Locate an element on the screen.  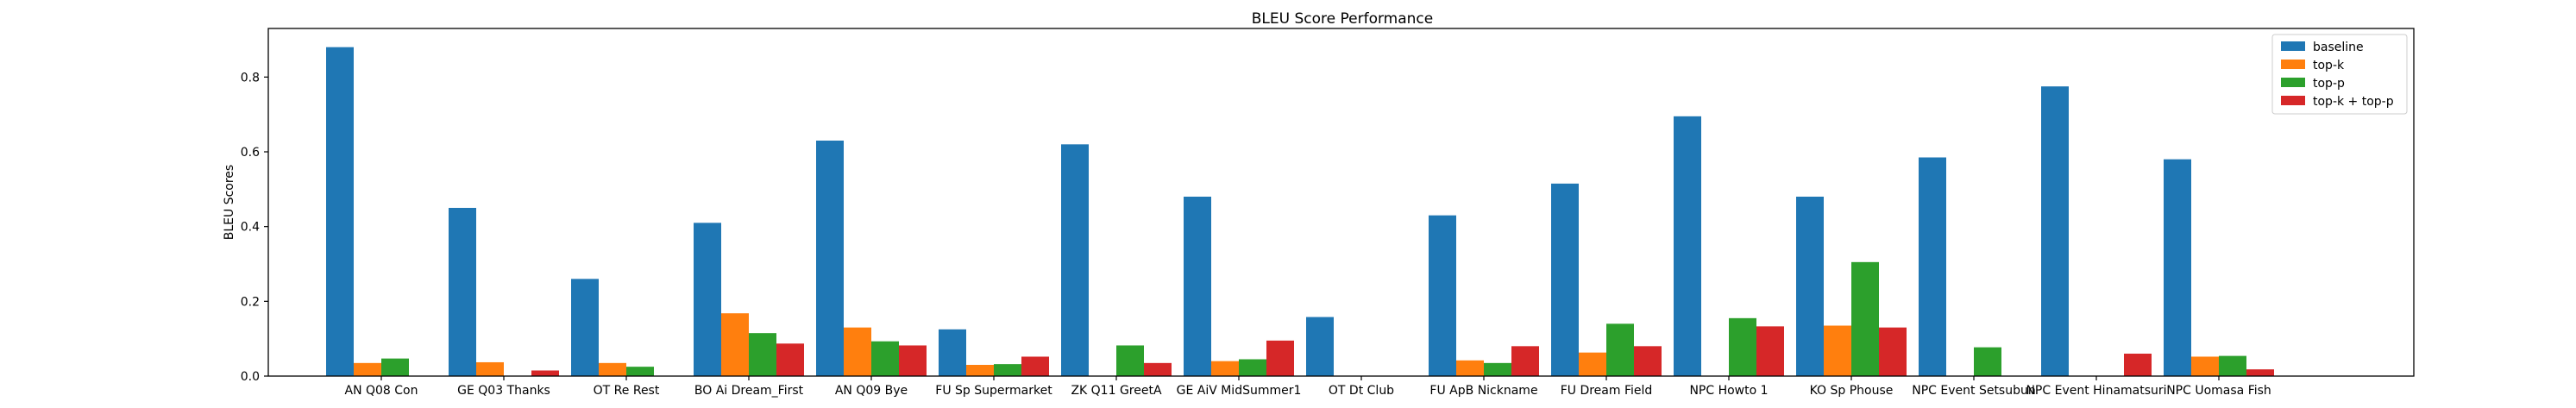
x-tick-label-7: GE AiV MidSummer1 is located at coordinates (1239, 391).